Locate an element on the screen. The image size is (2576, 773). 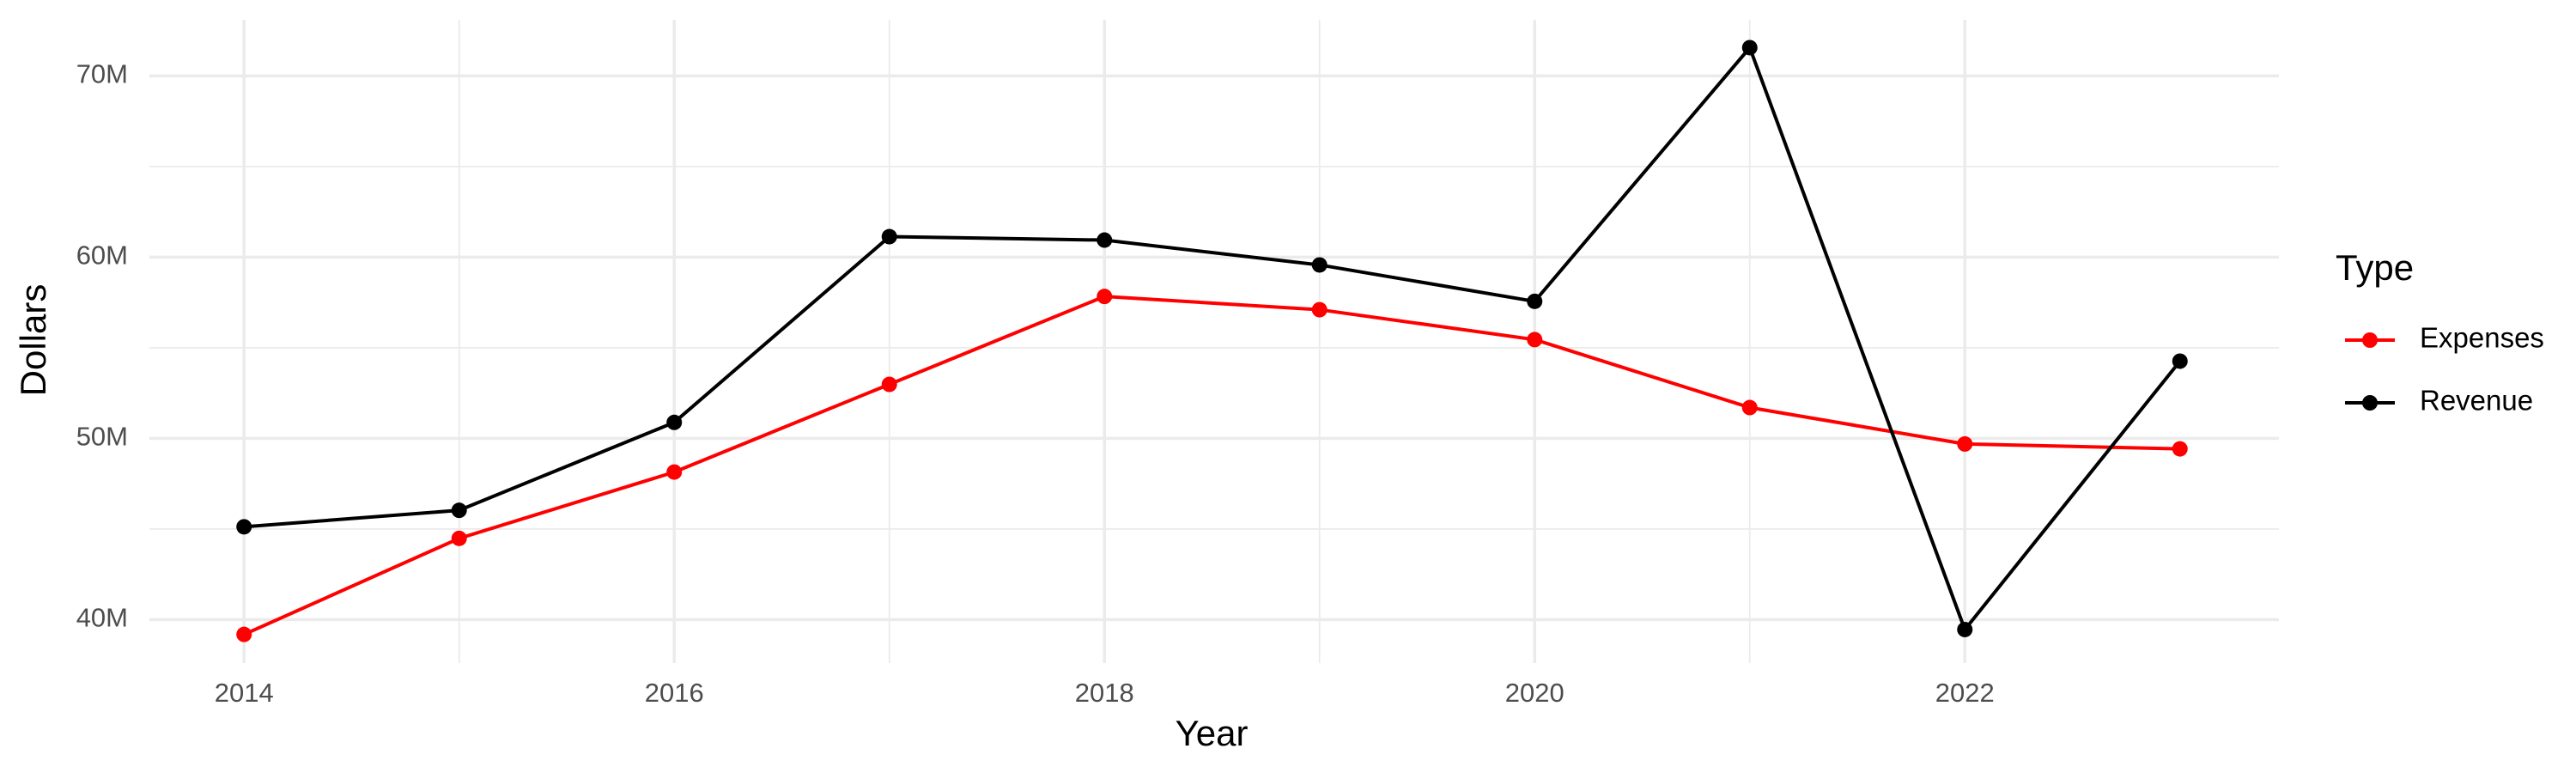
x-tick-label: 2020 is located at coordinates (1535, 693).